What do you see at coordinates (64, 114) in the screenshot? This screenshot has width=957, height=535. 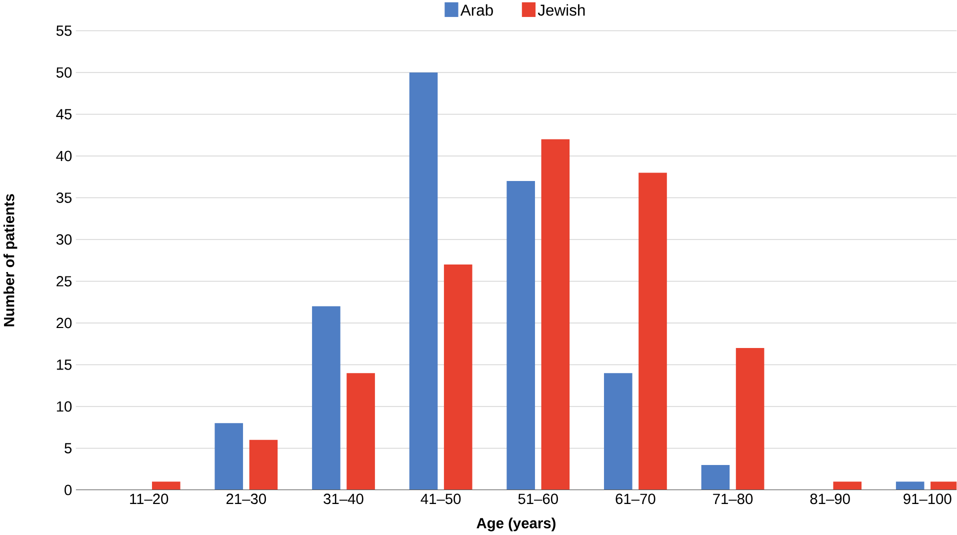 I see `y-tick-label: 45` at bounding box center [64, 114].